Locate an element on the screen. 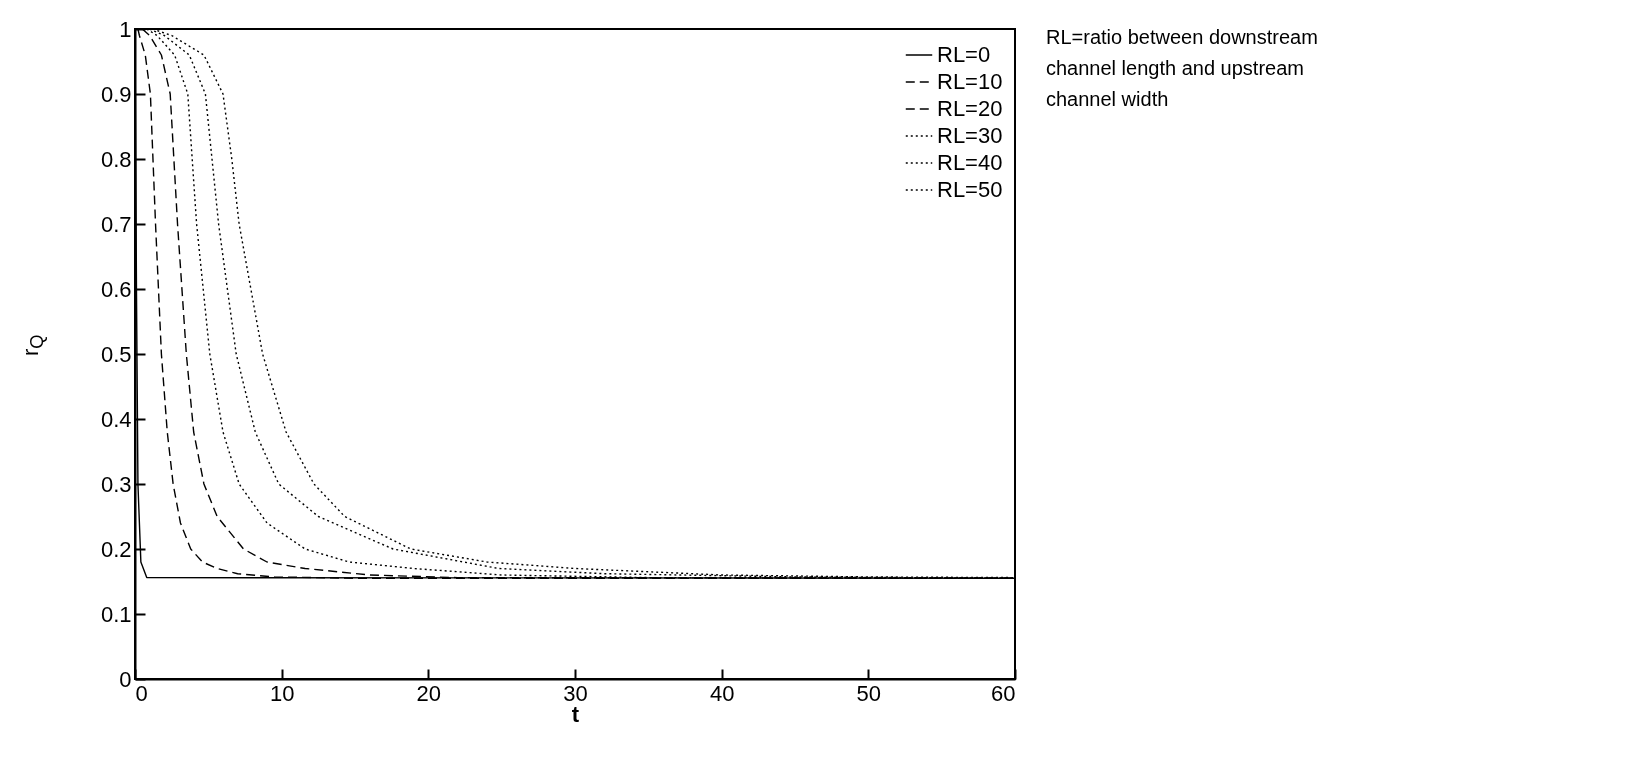 The image size is (1635, 769). legend-label: RL=10 is located at coordinates (970, 81).